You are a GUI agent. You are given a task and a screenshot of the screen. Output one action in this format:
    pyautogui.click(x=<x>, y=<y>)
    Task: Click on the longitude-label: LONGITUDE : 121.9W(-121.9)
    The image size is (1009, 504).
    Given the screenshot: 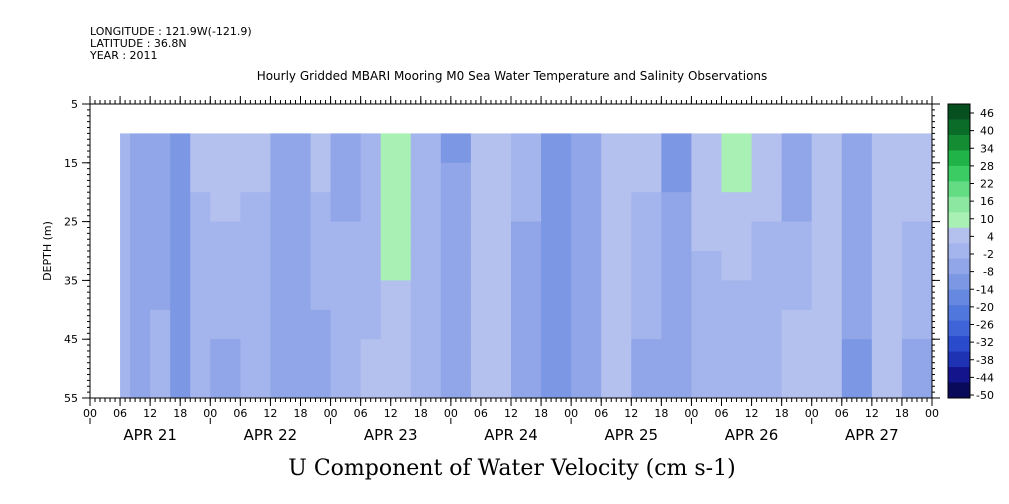 What is the action you would take?
    pyautogui.click(x=171, y=31)
    